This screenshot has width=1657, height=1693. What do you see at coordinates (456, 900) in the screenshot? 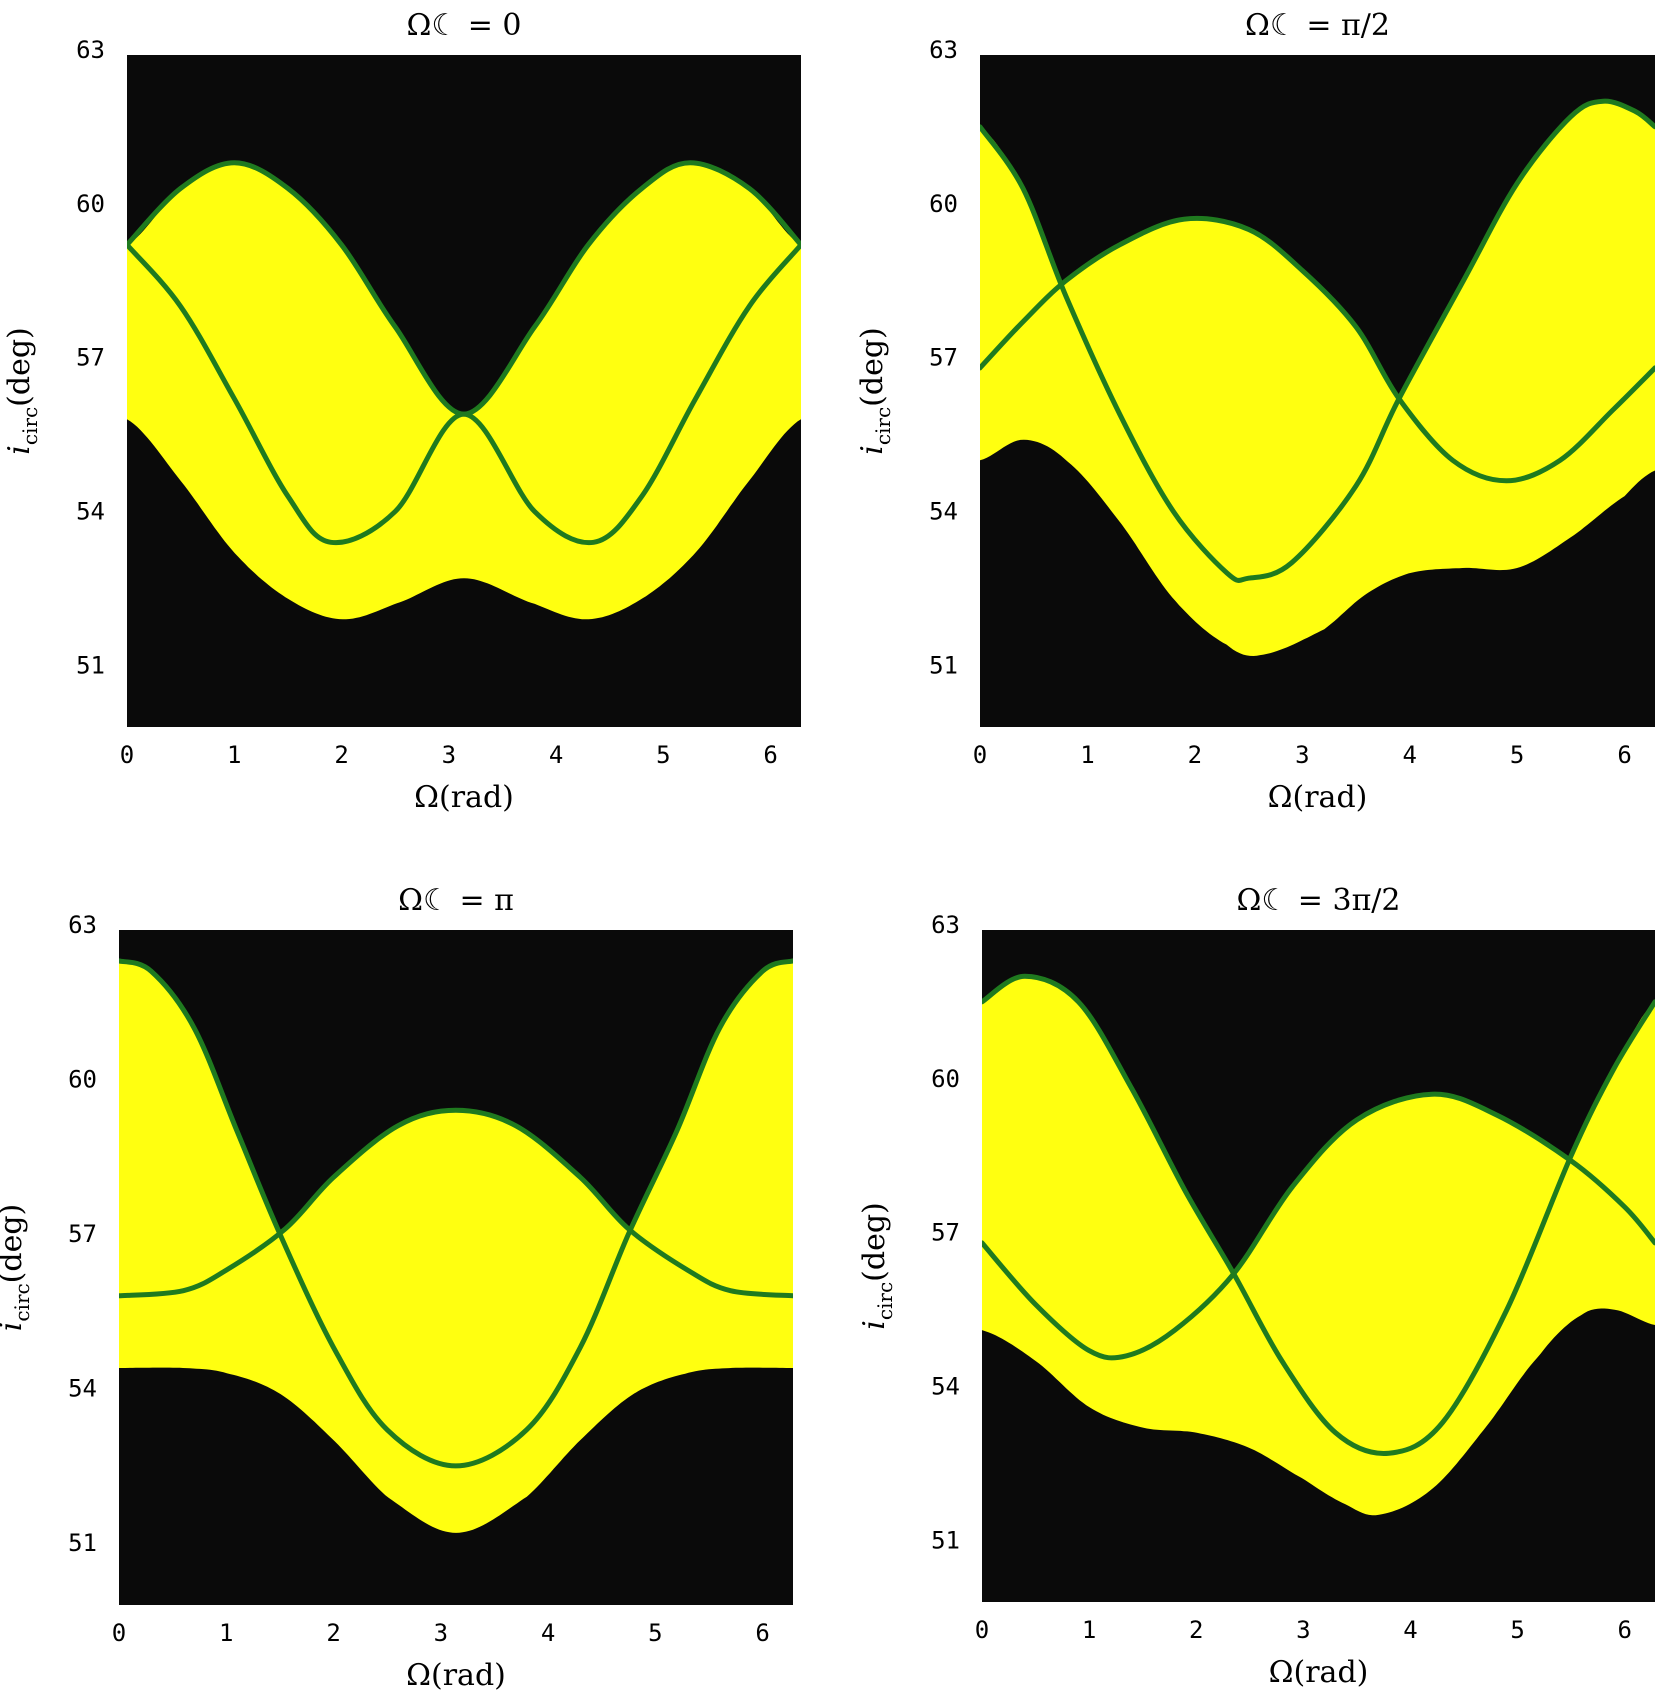
I see `chart-title: Ω☾ = π` at bounding box center [456, 900].